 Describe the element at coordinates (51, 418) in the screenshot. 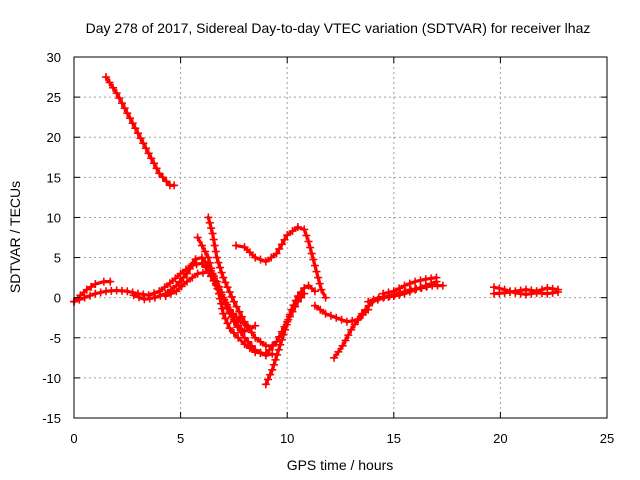

I see `y-tick-label: -15` at that location.